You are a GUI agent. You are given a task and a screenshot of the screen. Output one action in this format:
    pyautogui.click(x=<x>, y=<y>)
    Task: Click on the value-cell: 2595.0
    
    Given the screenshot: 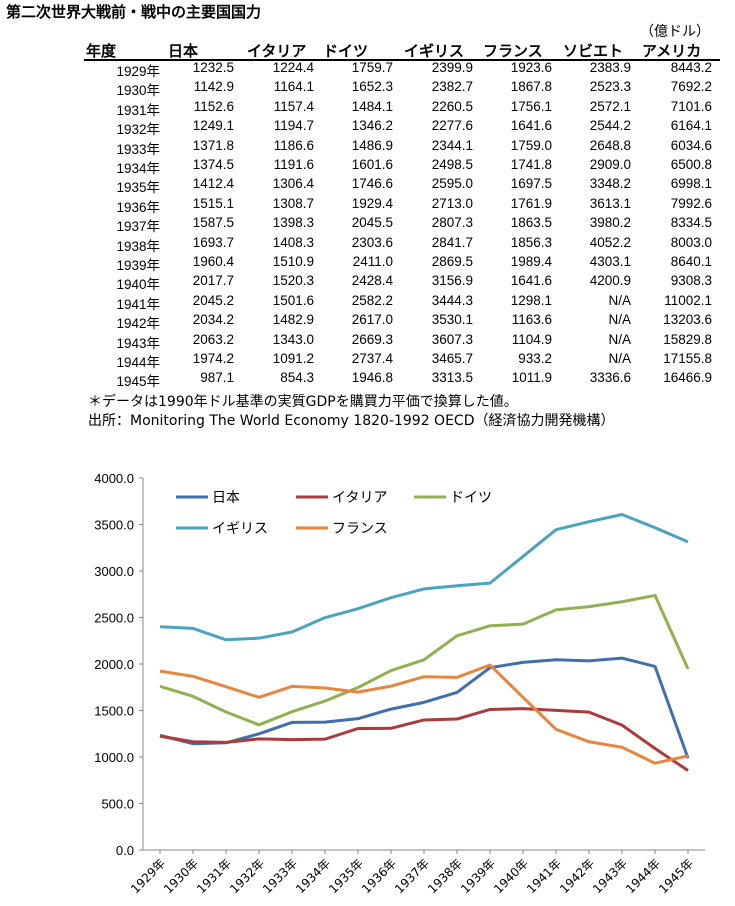 What is the action you would take?
    pyautogui.click(x=452, y=184)
    